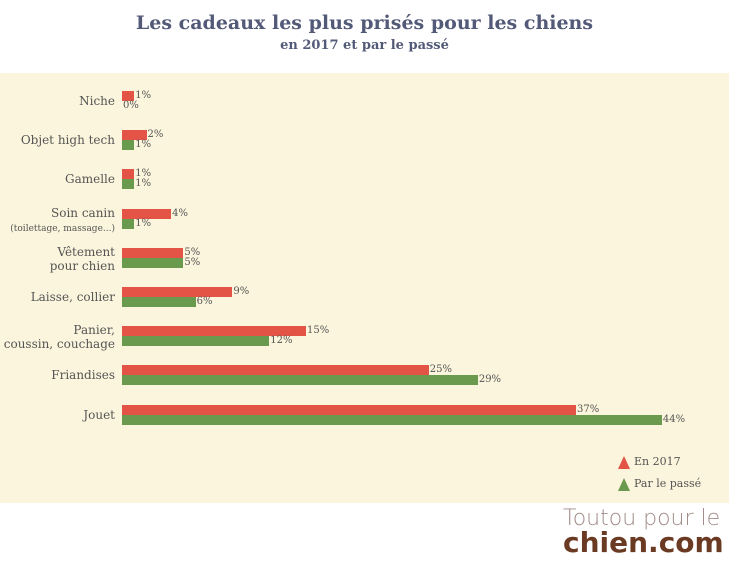 The image size is (729, 568). I want to click on data-label: 37%, so click(588, 409).